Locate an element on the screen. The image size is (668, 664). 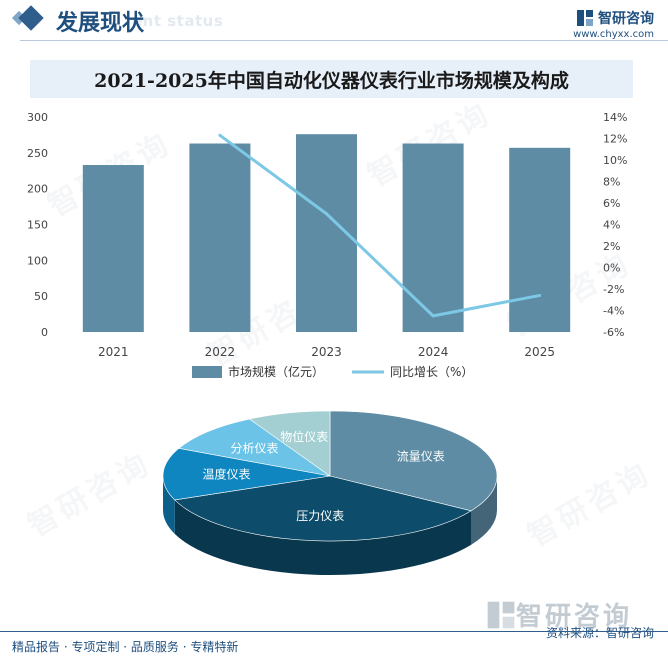
y-left-tick-label: 300 is located at coordinates (37, 117).